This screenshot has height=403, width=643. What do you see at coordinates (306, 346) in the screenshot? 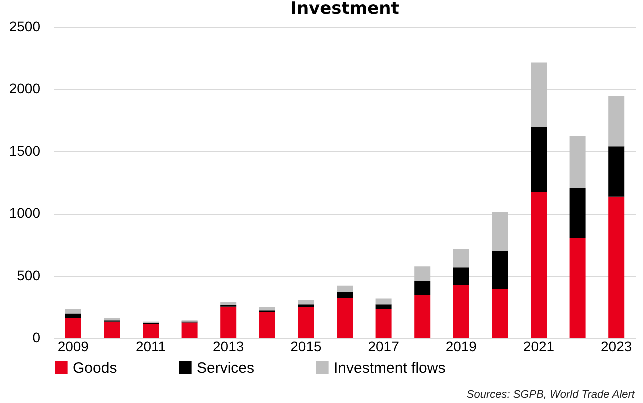
I see `x-tick-label: 2015` at bounding box center [306, 346].